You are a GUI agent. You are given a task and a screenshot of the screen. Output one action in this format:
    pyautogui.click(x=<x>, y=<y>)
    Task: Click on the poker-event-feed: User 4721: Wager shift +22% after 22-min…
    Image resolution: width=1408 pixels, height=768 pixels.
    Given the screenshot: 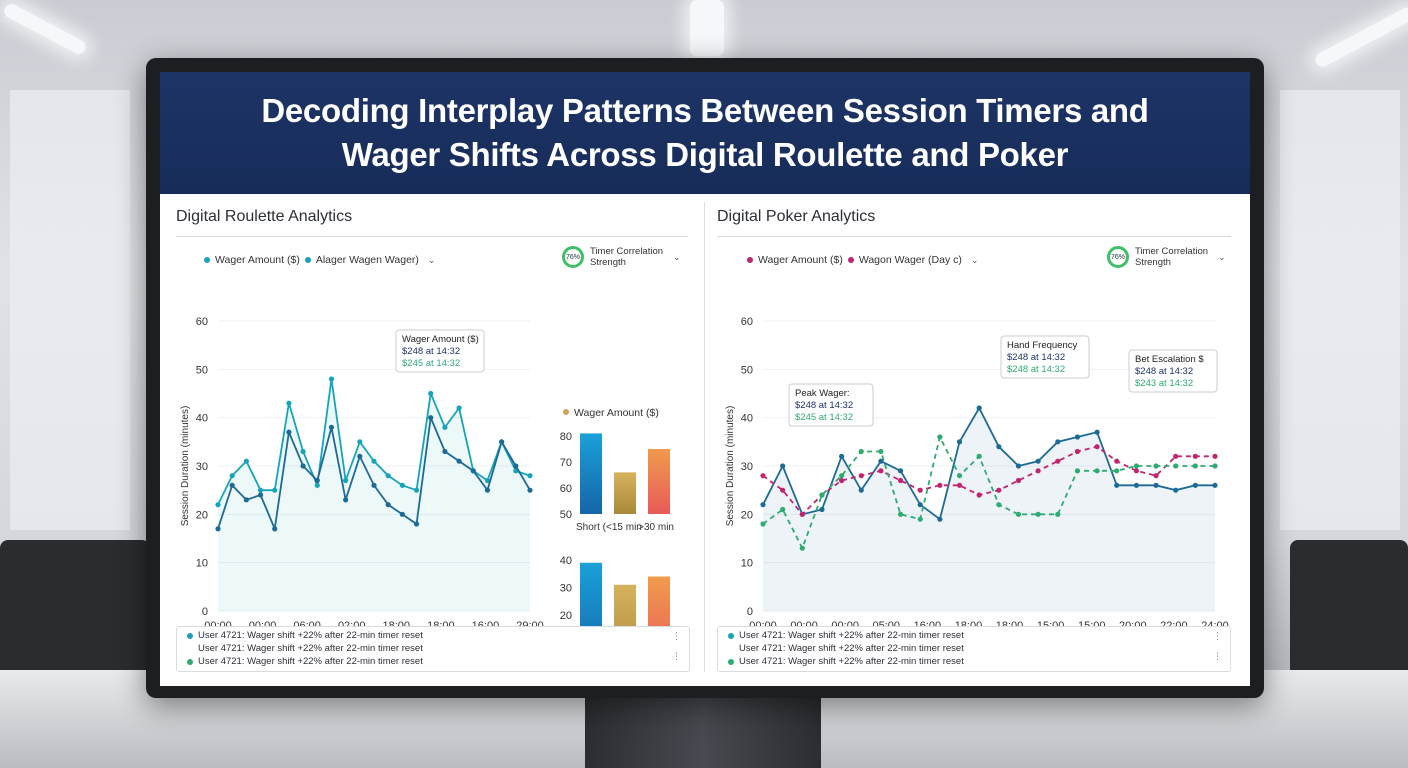 What is the action you would take?
    pyautogui.click(x=974, y=649)
    